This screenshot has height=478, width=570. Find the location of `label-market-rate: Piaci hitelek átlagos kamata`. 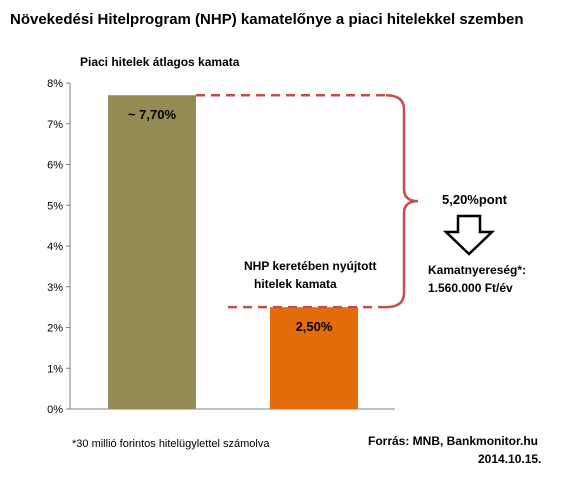

label-market-rate: Piaci hitelek átlagos kamata is located at coordinates (160, 62).